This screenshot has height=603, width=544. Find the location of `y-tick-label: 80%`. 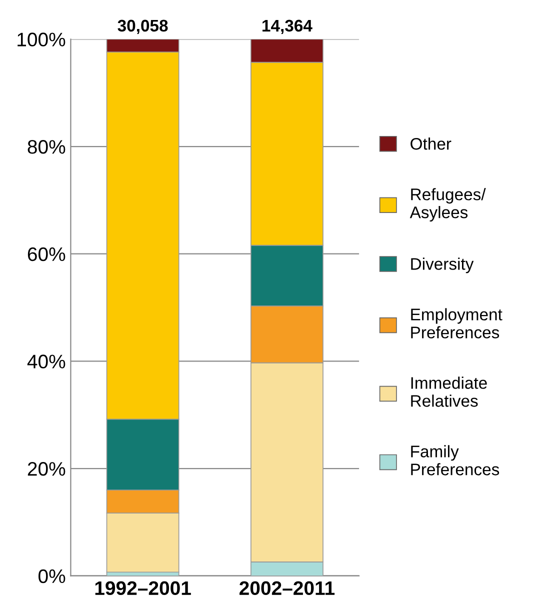

y-tick-label: 80% is located at coordinates (47, 147).